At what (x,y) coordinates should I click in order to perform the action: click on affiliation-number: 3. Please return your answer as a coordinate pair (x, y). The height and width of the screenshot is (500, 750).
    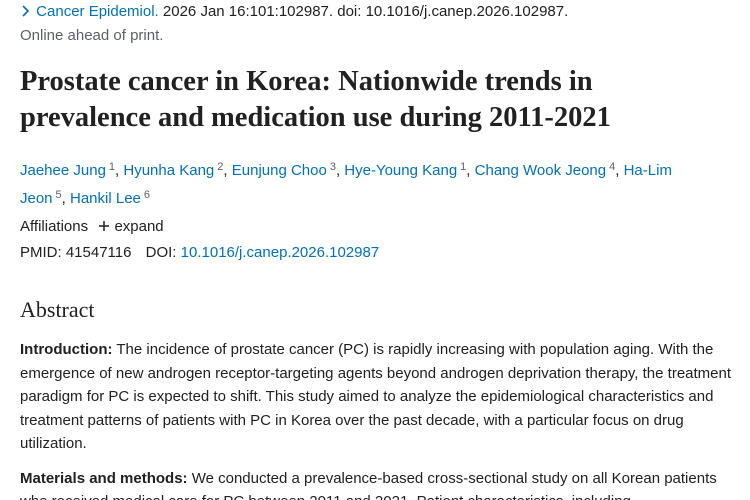
    Looking at the image, I should click on (332, 167).